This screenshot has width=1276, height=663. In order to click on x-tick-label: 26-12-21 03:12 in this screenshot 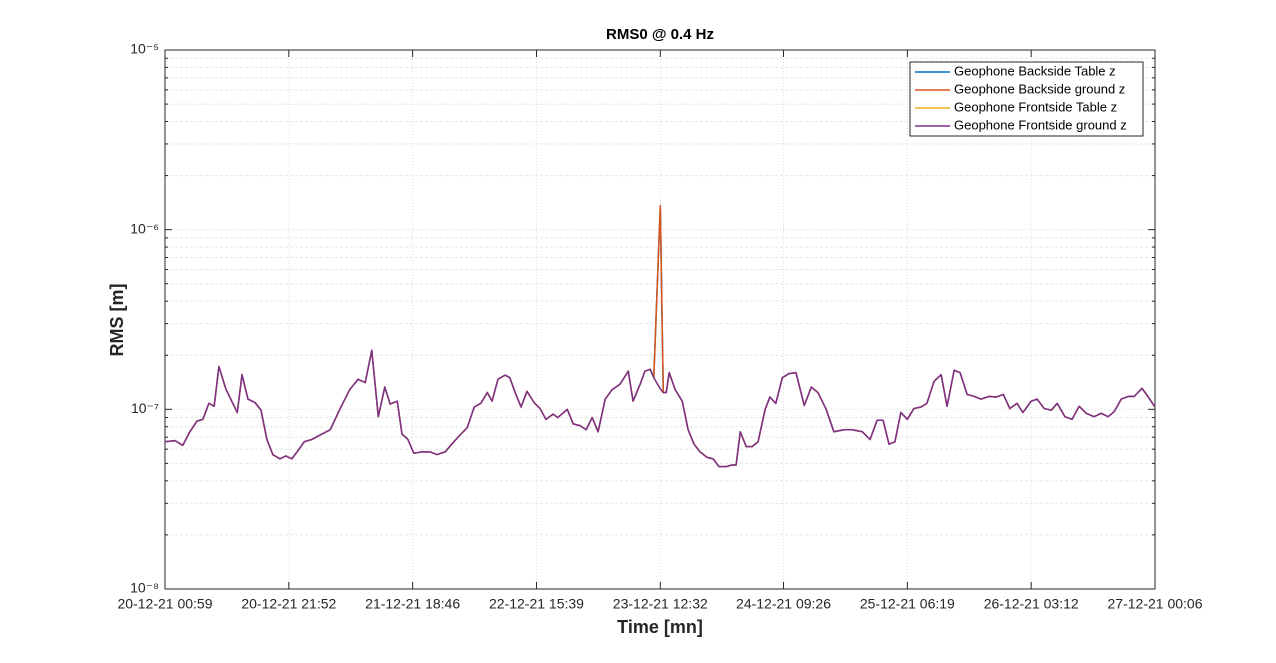, I will do `click(1031, 604)`.